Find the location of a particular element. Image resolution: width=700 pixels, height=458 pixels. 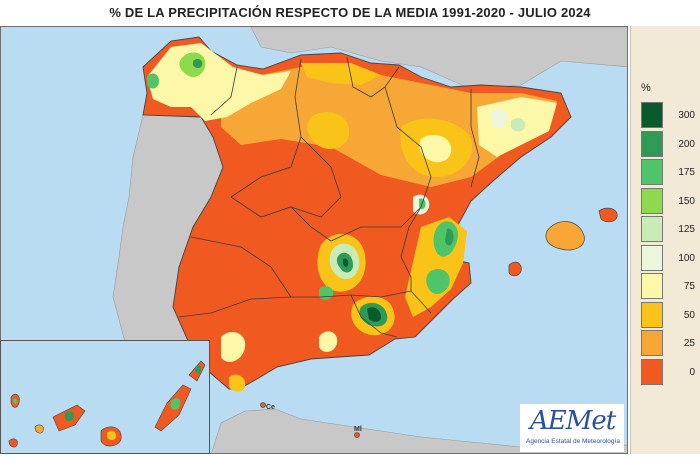

legend-label-50: 50 is located at coordinates (689, 315).